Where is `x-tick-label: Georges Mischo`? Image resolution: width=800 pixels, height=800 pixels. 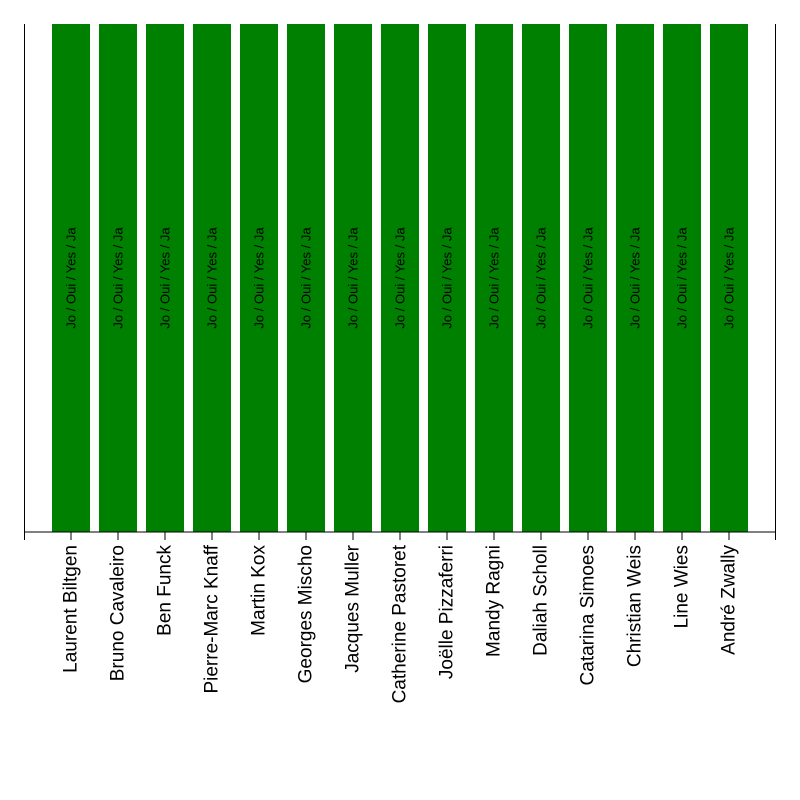
x-tick-label: Georges Mischo is located at coordinates (306, 614).